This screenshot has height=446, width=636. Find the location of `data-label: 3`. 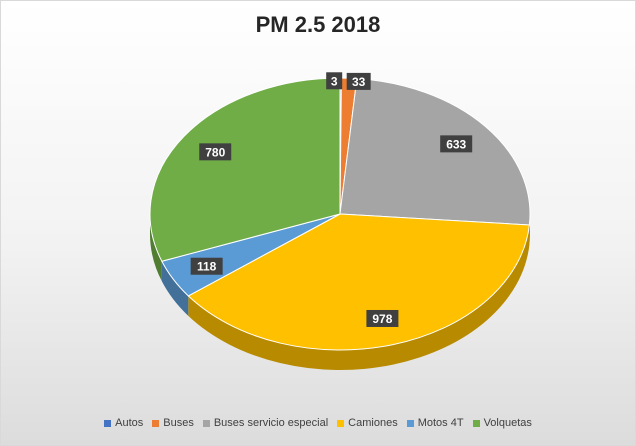

data-label: 3 is located at coordinates (334, 81).